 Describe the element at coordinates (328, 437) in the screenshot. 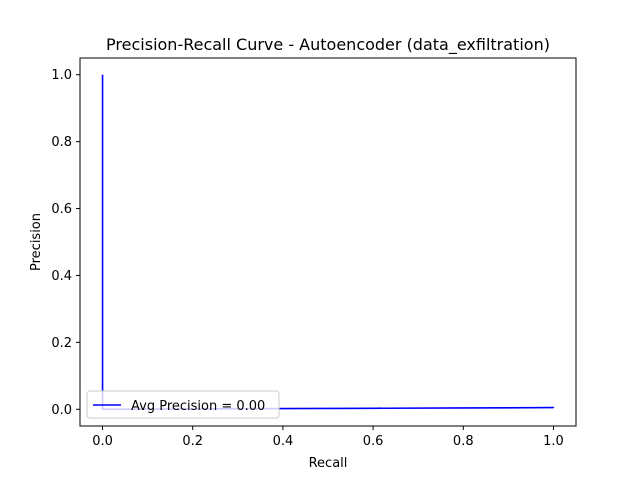

I see `x-axis: 0.0 0.2 0.4 0.6 0.8 1.0` at that location.